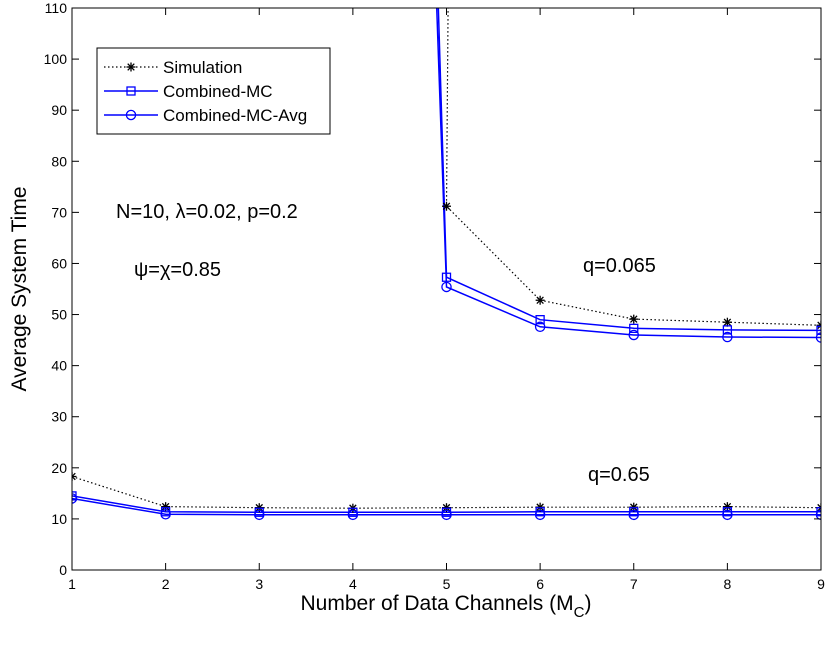 Image resolution: width=831 pixels, height=661 pixels. Describe the element at coordinates (447, 584) in the screenshot. I see `x-tick-label: 5` at that location.